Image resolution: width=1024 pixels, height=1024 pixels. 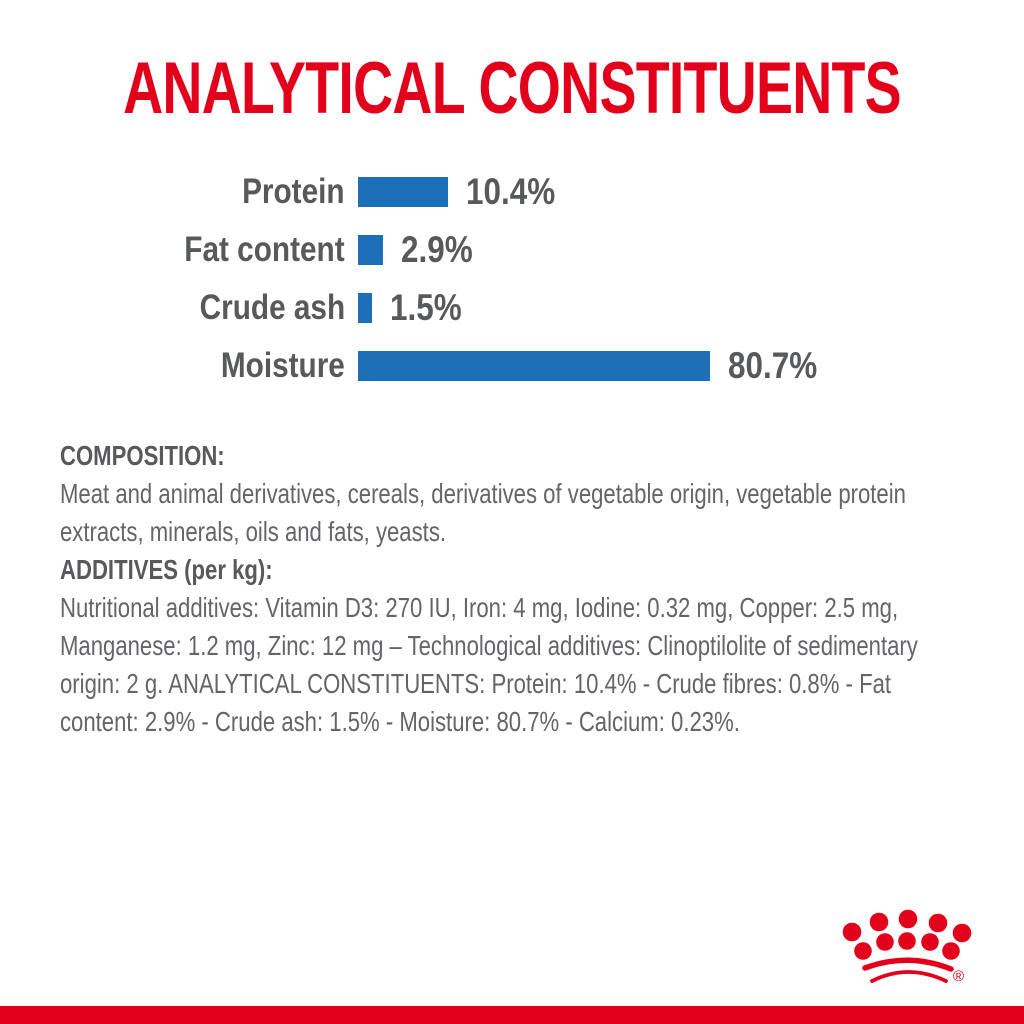 I want to click on chart-row-moisture: Moisture 80.7%, so click(x=512, y=365).